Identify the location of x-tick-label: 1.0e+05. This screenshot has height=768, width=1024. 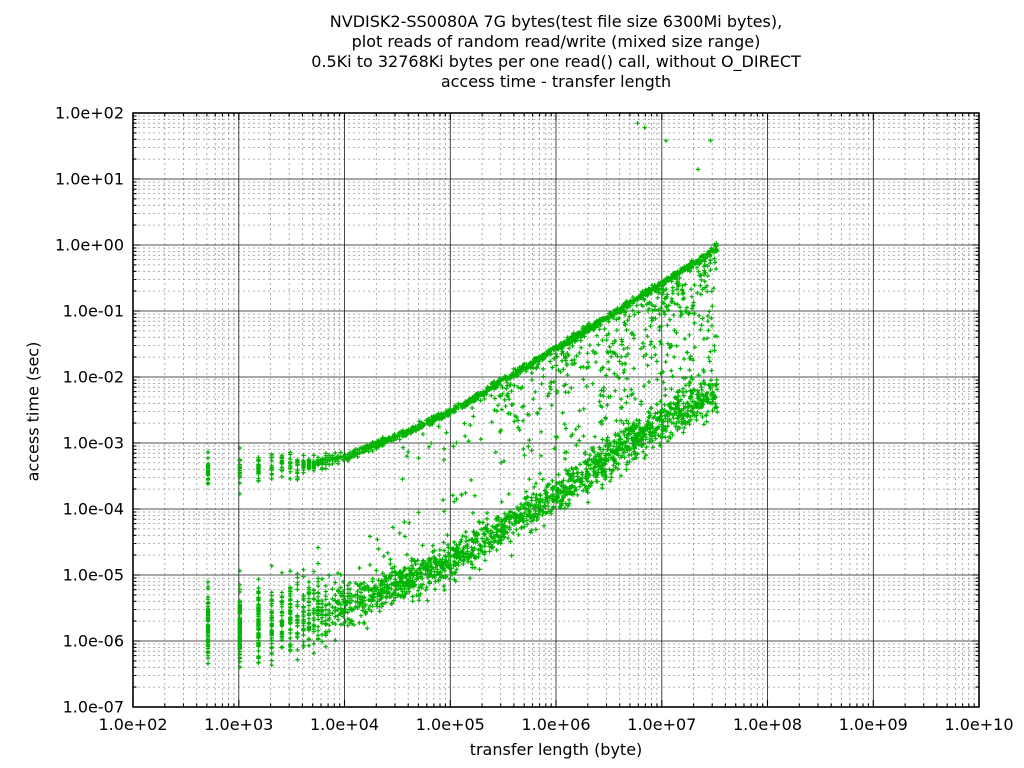
(450, 724).